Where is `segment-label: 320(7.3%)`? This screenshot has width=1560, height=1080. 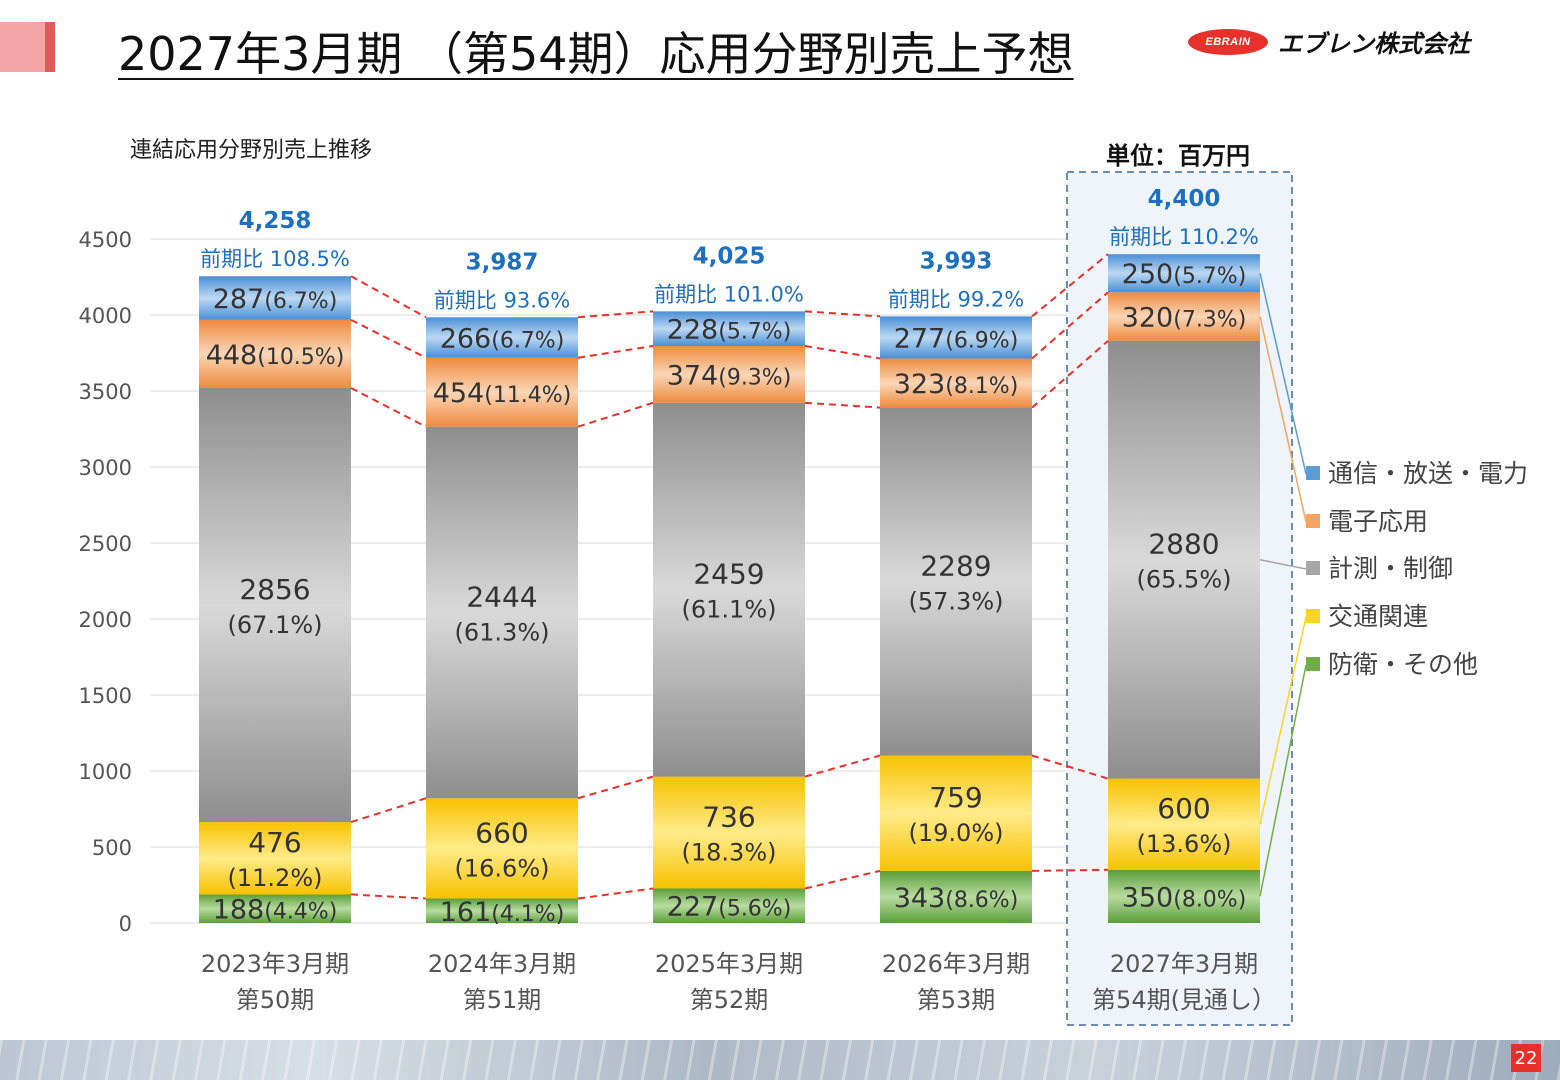
segment-label: 320(7.3%) is located at coordinates (1184, 318).